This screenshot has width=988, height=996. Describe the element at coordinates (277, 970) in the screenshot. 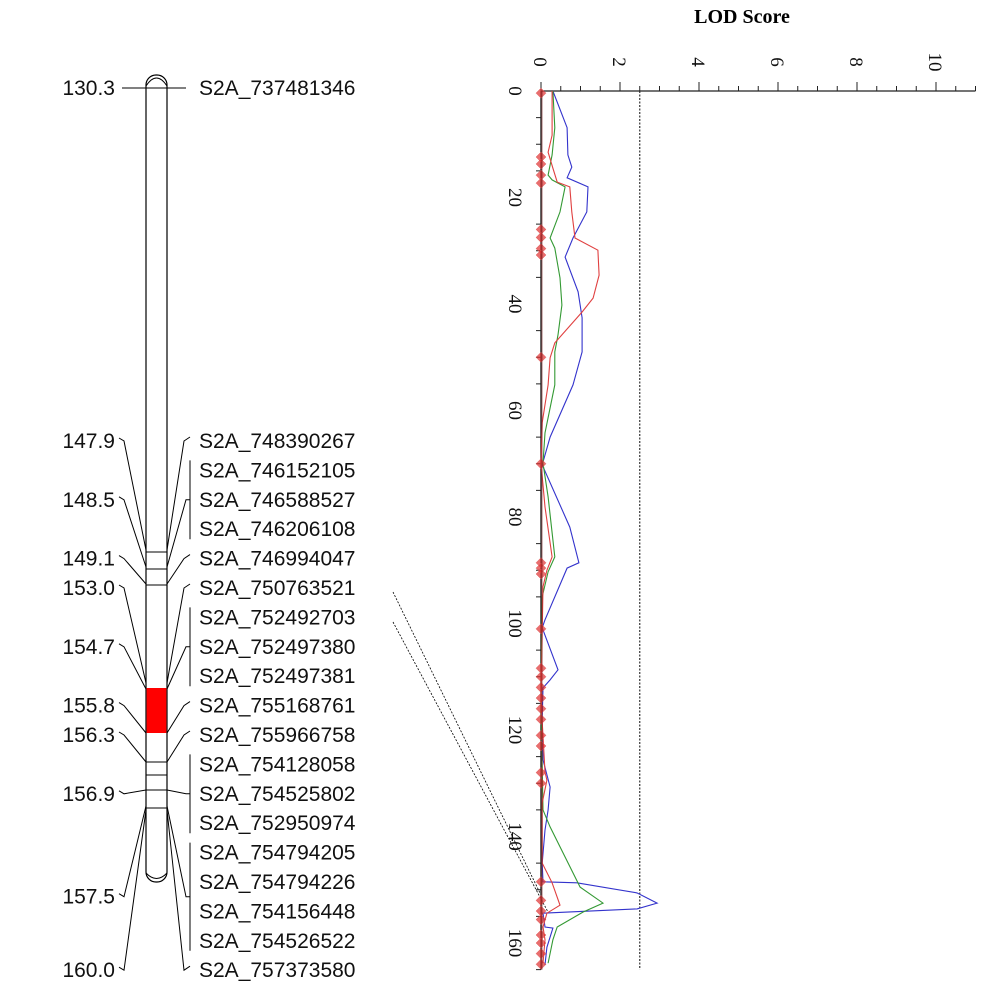

I see `marker-label: S2A_757373580` at that location.